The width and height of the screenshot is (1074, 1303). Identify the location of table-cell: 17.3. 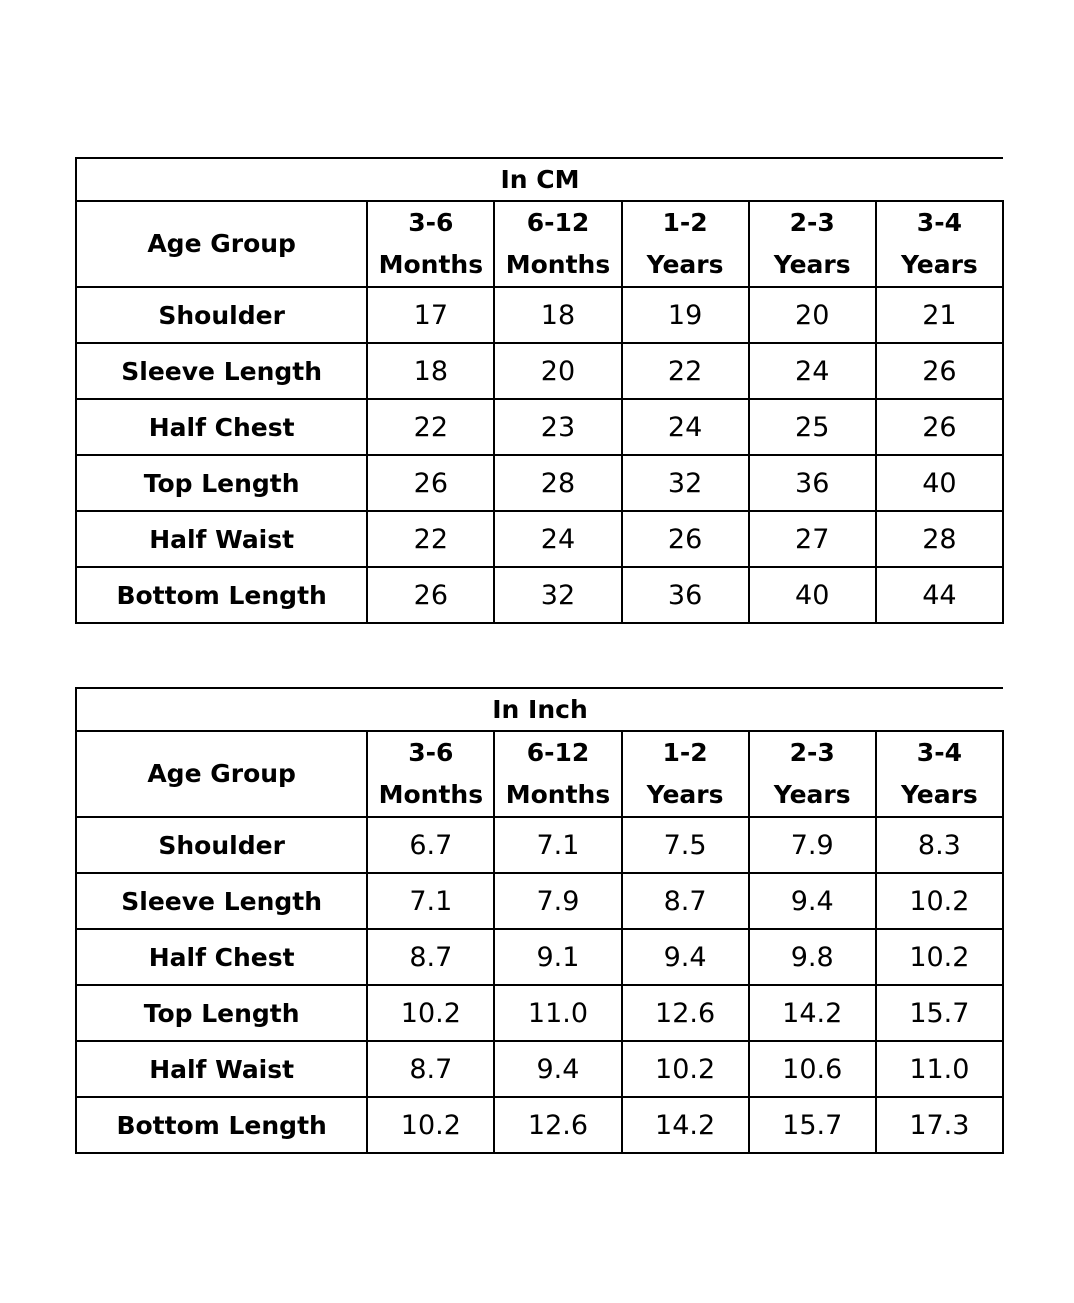
(939, 1125).